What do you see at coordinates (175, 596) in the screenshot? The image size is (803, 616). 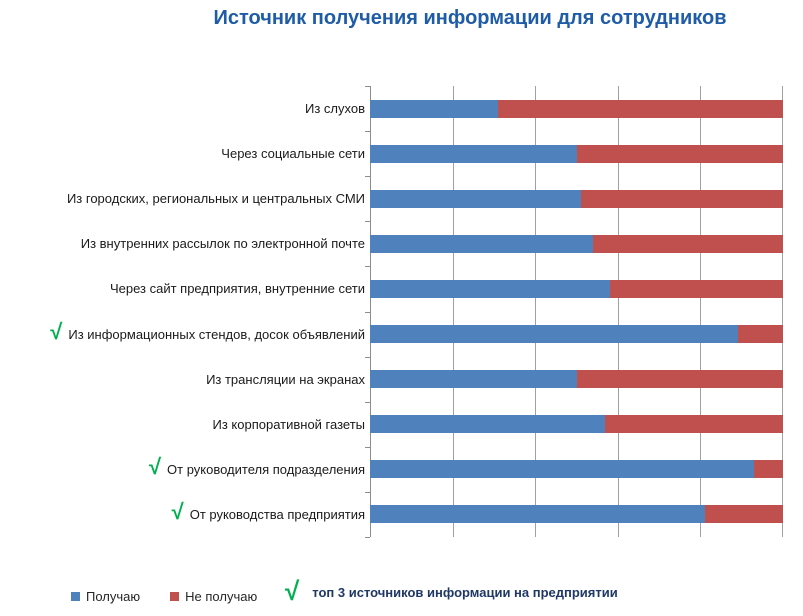 I see `not-received-swatch-icon` at bounding box center [175, 596].